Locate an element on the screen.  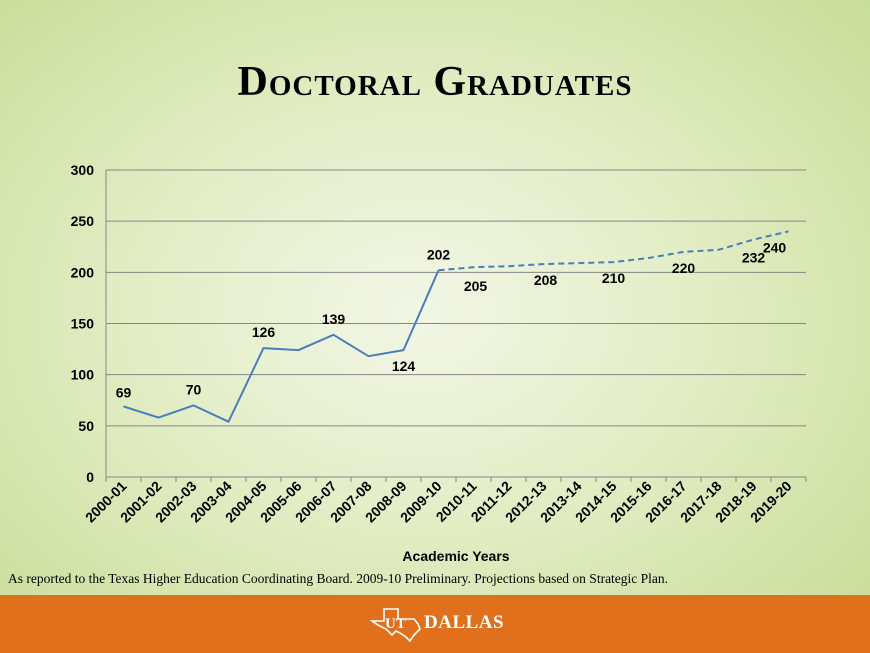
series-line-dashed is located at coordinates (613, 251).